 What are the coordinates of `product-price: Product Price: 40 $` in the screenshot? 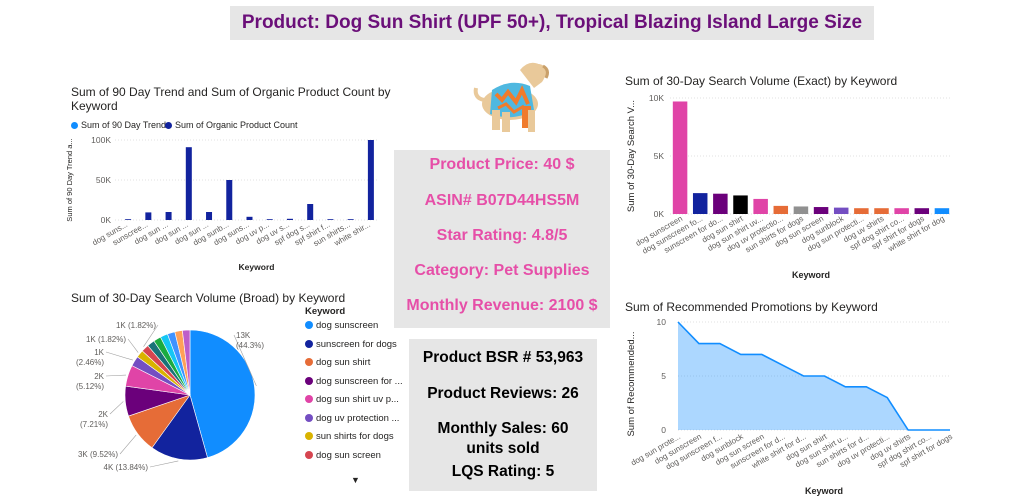 It's located at (502, 164).